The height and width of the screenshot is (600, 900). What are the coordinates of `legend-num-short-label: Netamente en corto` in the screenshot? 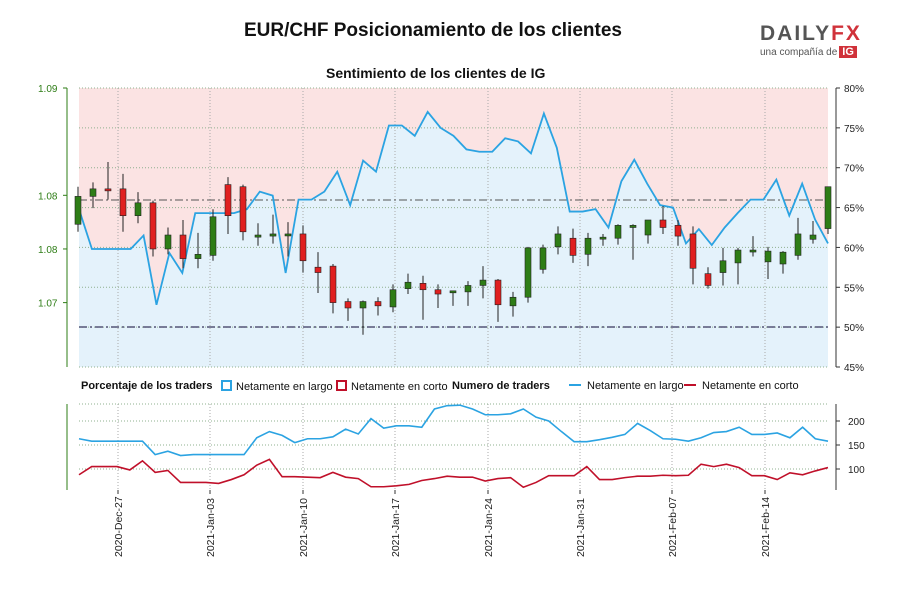 It's located at (750, 386).